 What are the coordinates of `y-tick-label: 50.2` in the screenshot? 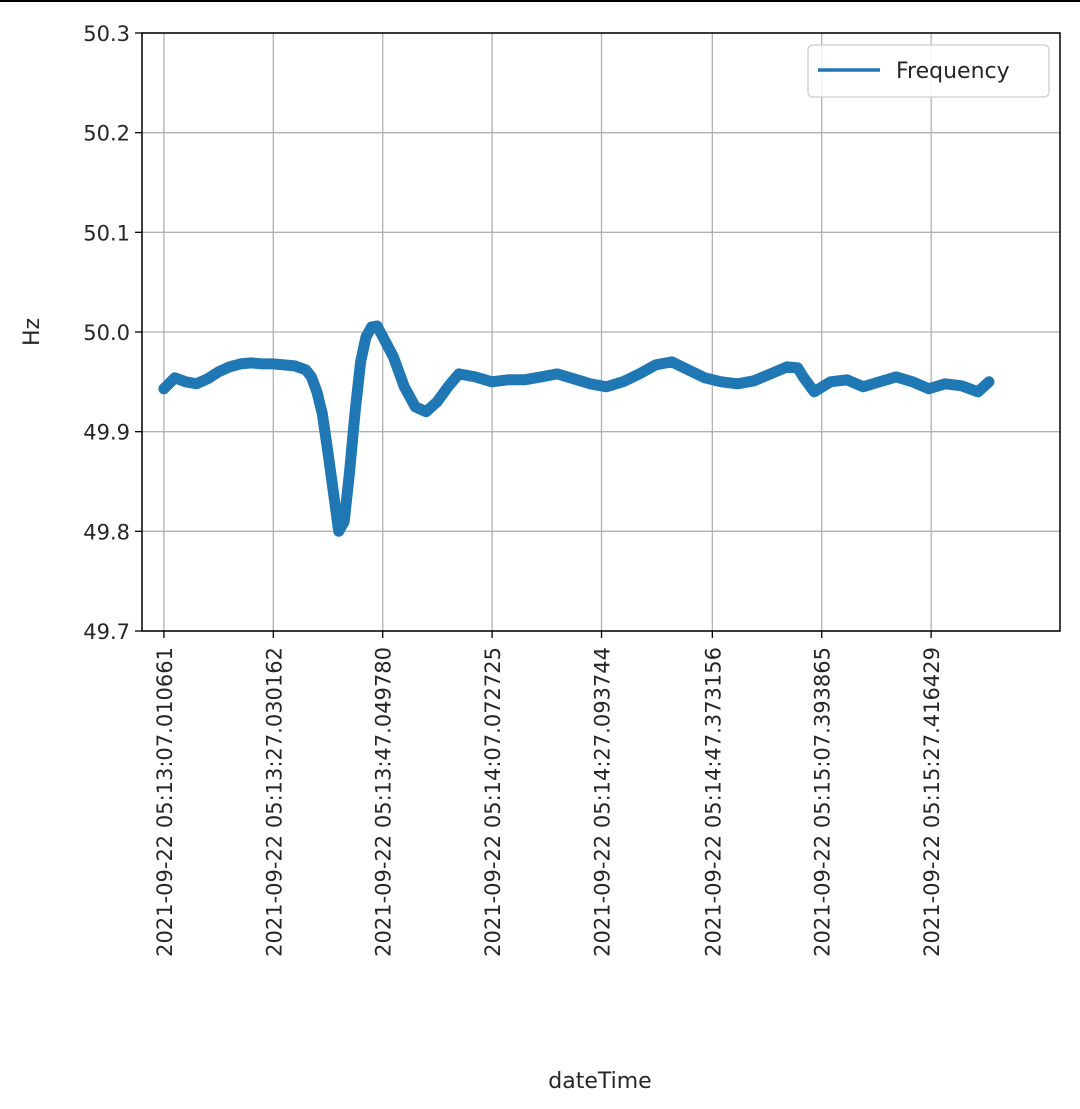 It's located at (106, 134).